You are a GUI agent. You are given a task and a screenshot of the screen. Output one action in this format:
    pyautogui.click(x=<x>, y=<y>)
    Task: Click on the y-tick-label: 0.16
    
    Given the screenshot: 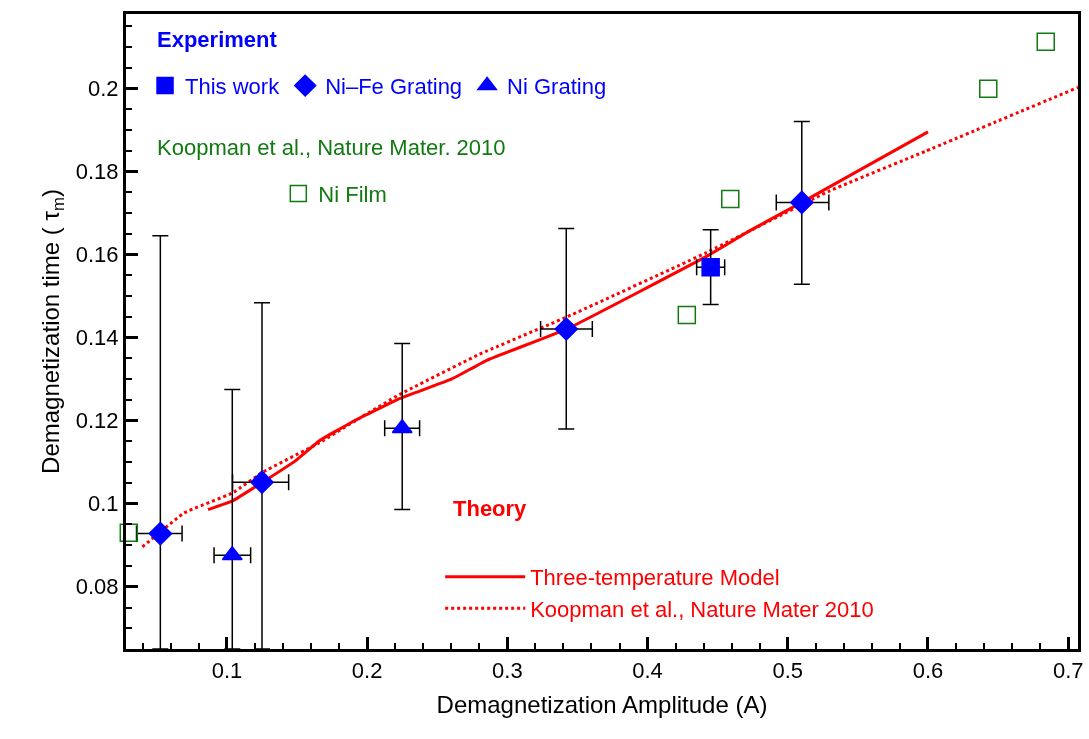 What is the action you would take?
    pyautogui.click(x=97, y=255)
    